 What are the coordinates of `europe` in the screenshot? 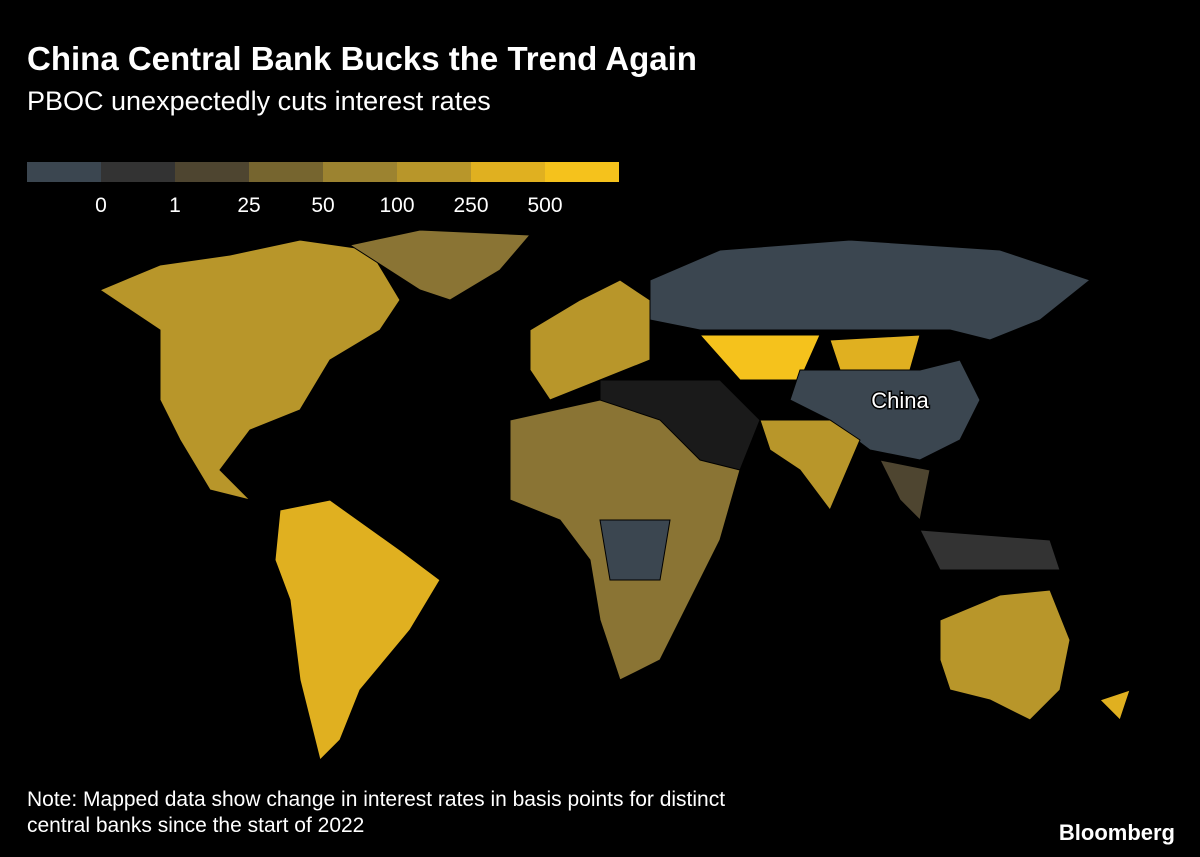 It's located at (590, 340).